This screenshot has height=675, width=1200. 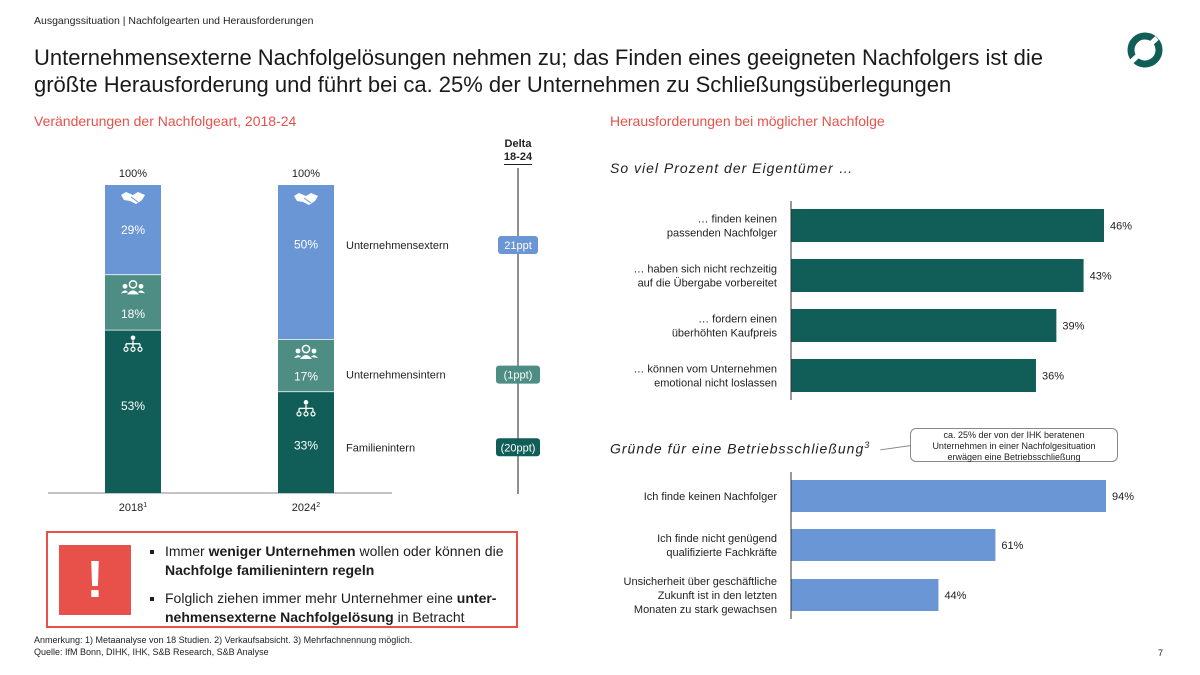 I want to click on segment-value-label: 18%, so click(x=133, y=314).